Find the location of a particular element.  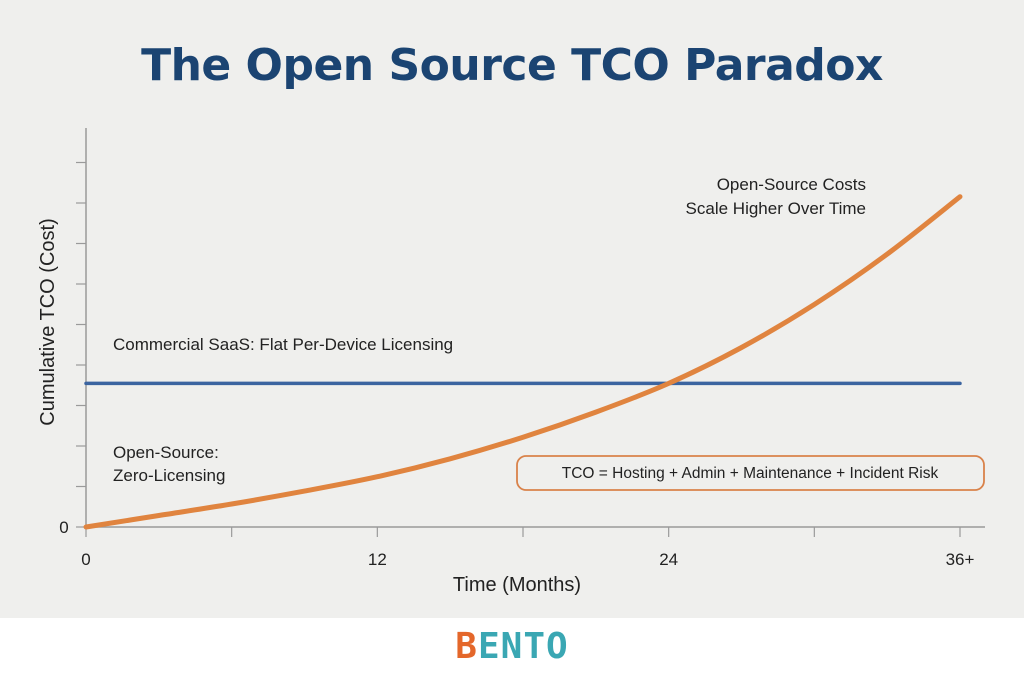

footer is located at coordinates (512, 650).